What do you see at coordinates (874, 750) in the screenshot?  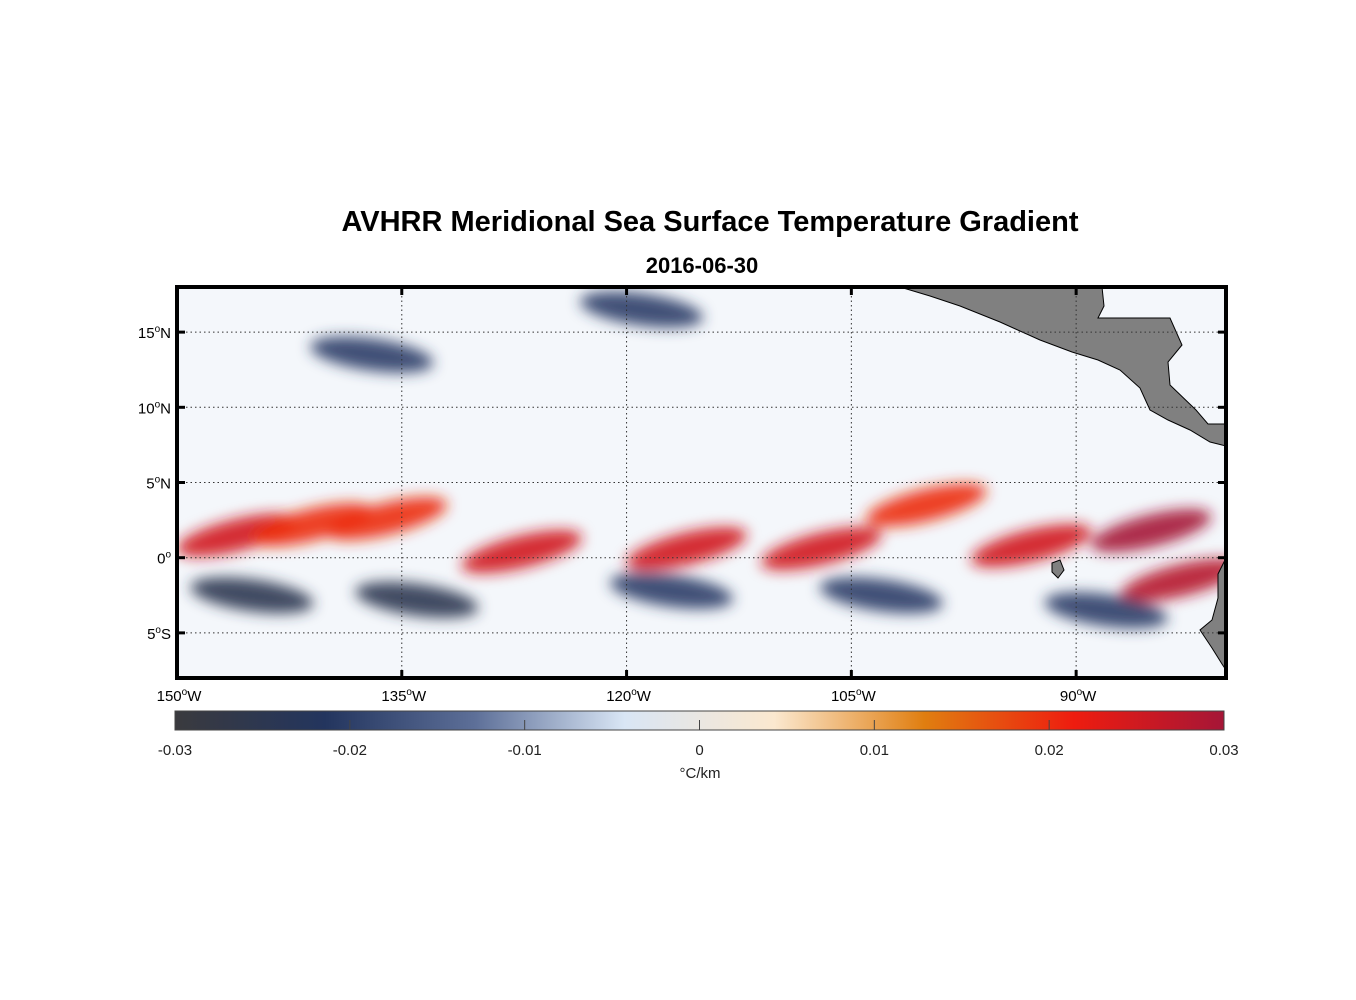 I see `colorbar-tick-label: 0.01` at bounding box center [874, 750].